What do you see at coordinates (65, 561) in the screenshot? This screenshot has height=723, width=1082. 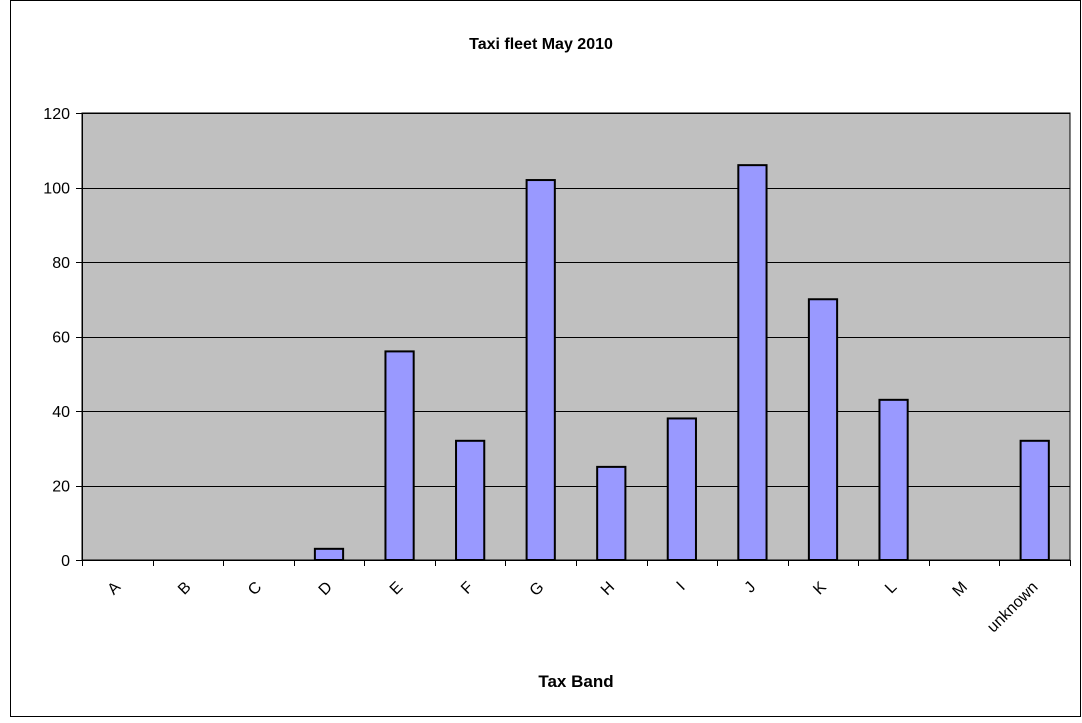 I see `y-tick-label: 0` at bounding box center [65, 561].